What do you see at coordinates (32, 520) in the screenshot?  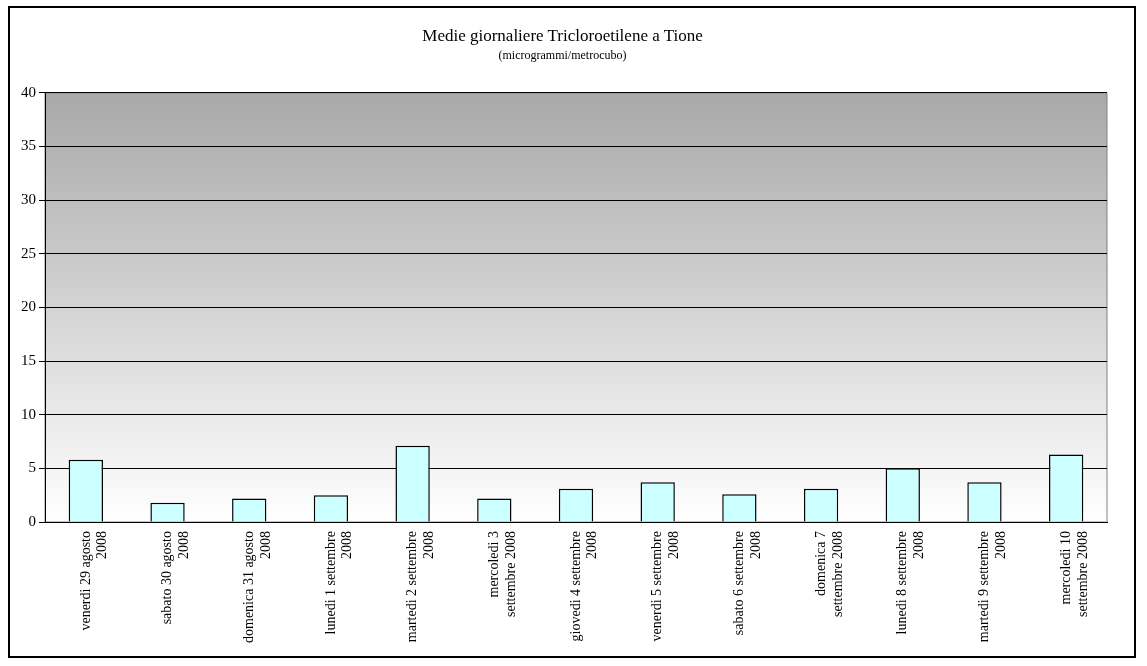 I see `y-tick-label: 0` at bounding box center [32, 520].